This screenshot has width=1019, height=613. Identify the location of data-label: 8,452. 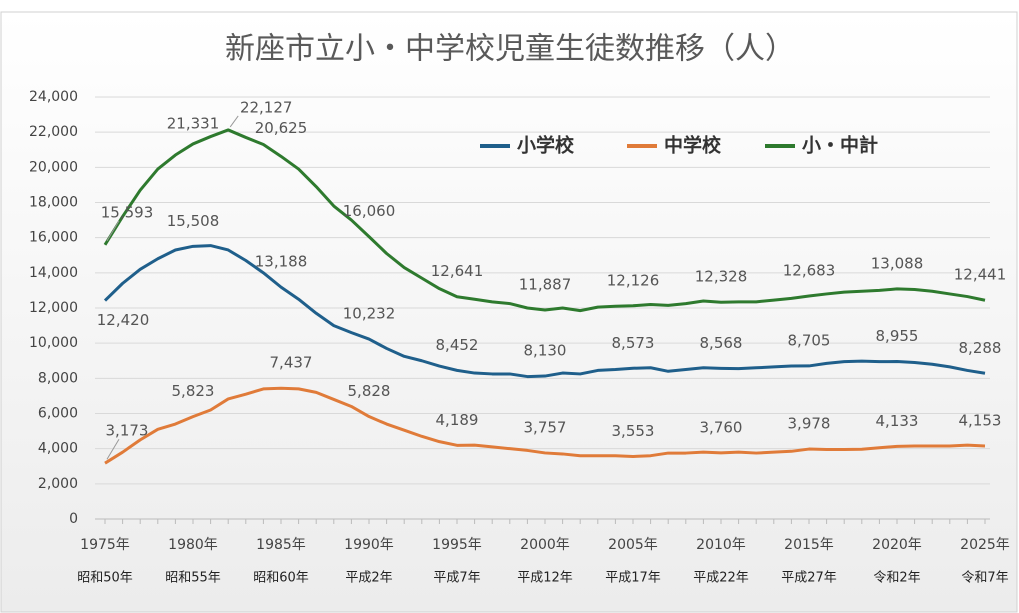
(457, 345).